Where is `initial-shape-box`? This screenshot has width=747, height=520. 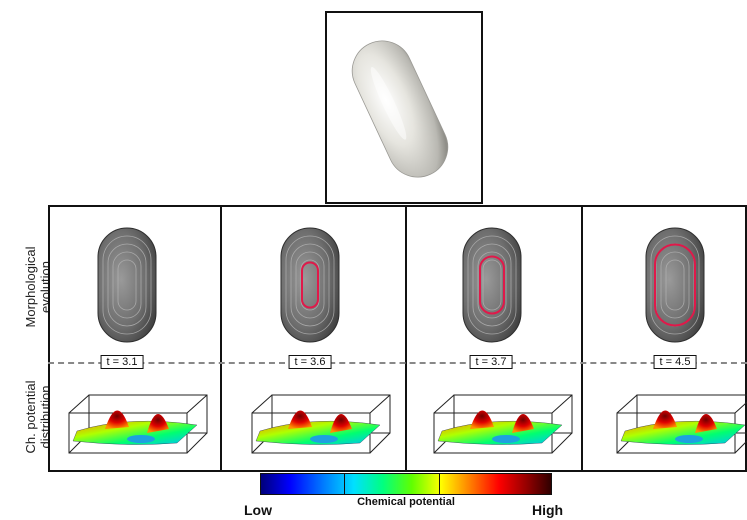 initial-shape-box is located at coordinates (404, 107).